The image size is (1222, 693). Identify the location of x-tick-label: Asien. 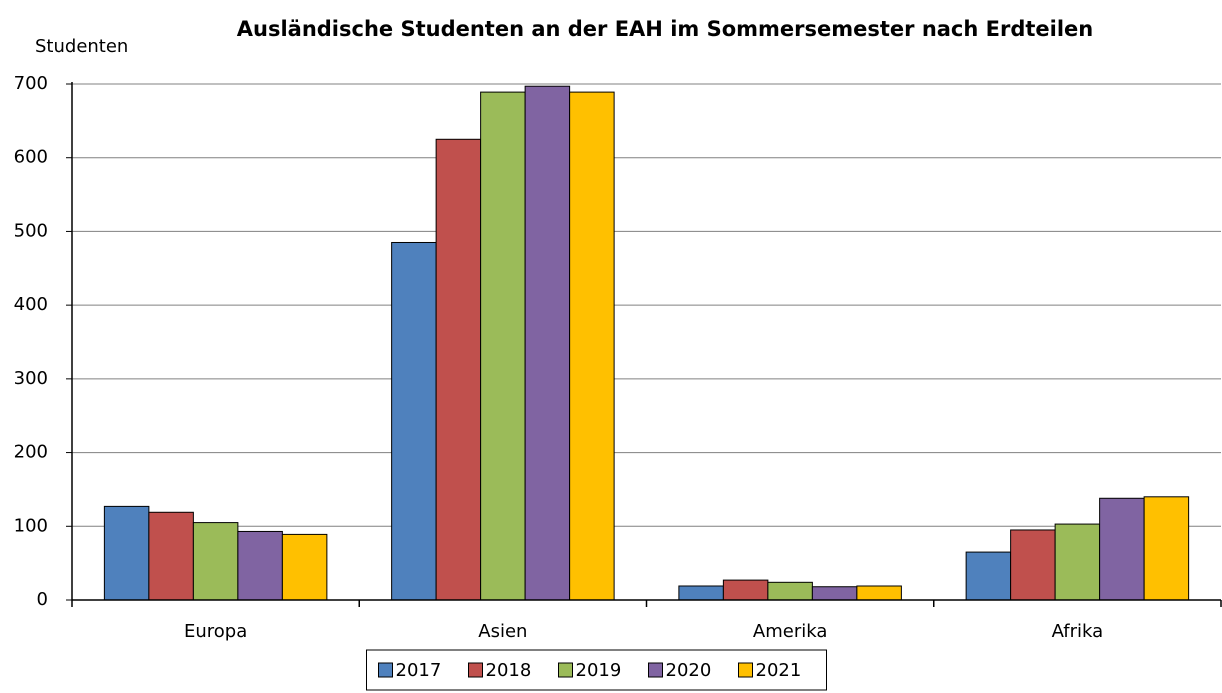
(502, 631).